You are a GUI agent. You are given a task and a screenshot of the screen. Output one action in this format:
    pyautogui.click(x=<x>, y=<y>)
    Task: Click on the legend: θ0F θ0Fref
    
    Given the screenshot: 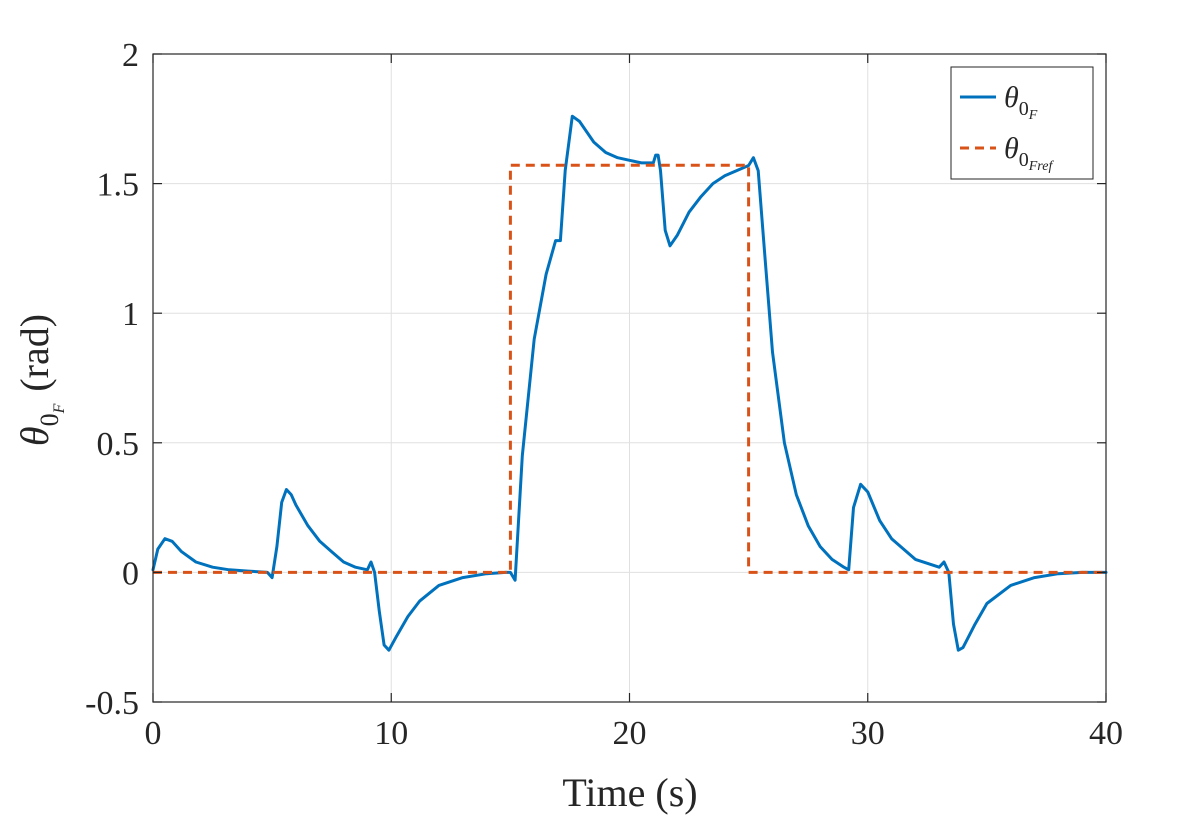 What is the action you would take?
    pyautogui.click(x=1022, y=123)
    